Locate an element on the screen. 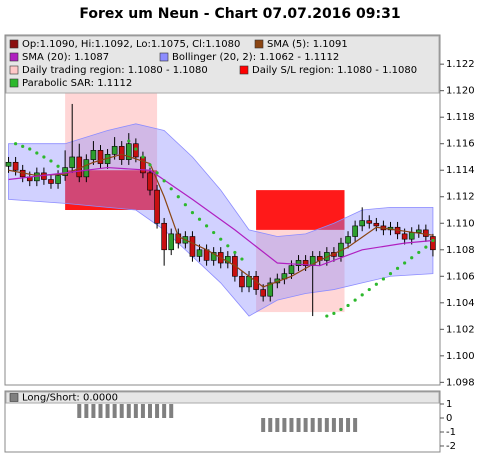 This screenshot has height=457, width=480. sl-region is located at coordinates (300, 210).